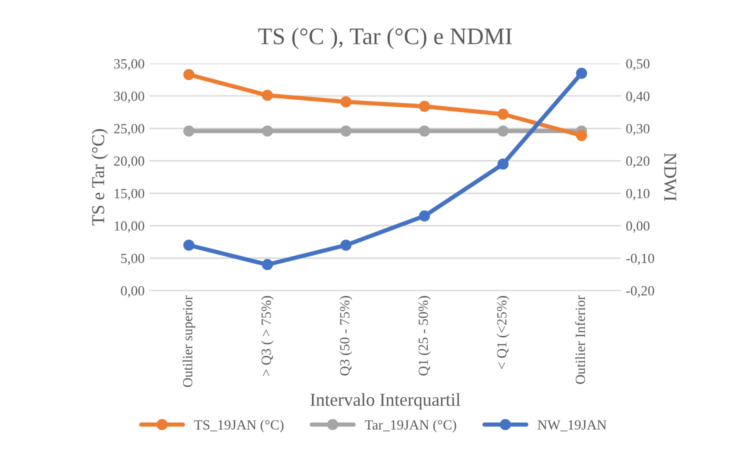 Image resolution: width=748 pixels, height=454 pixels. I want to click on x-tick-label: < Q1 (<25%), so click(503, 333).